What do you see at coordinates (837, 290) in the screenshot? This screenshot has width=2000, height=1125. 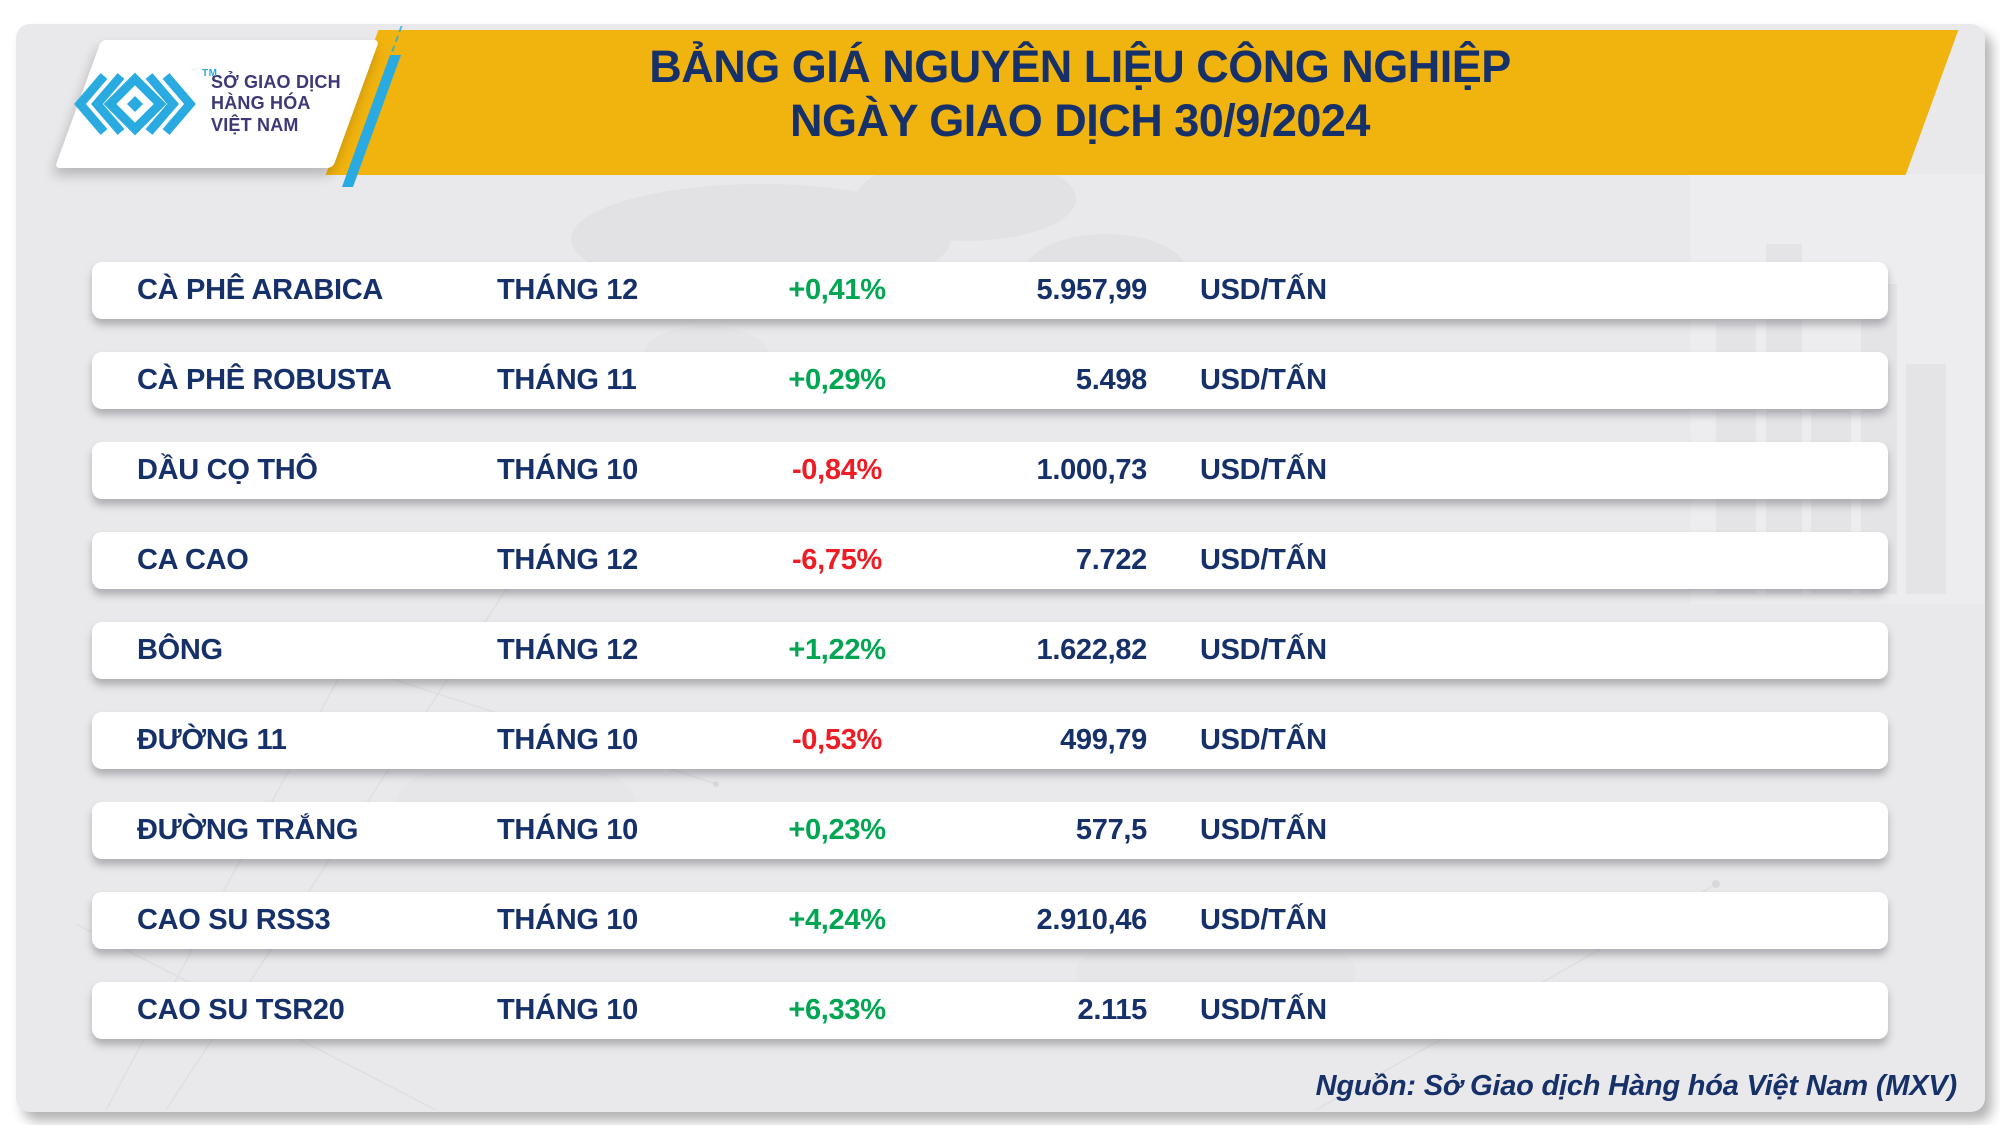 I see `change-value: +0,41%` at bounding box center [837, 290].